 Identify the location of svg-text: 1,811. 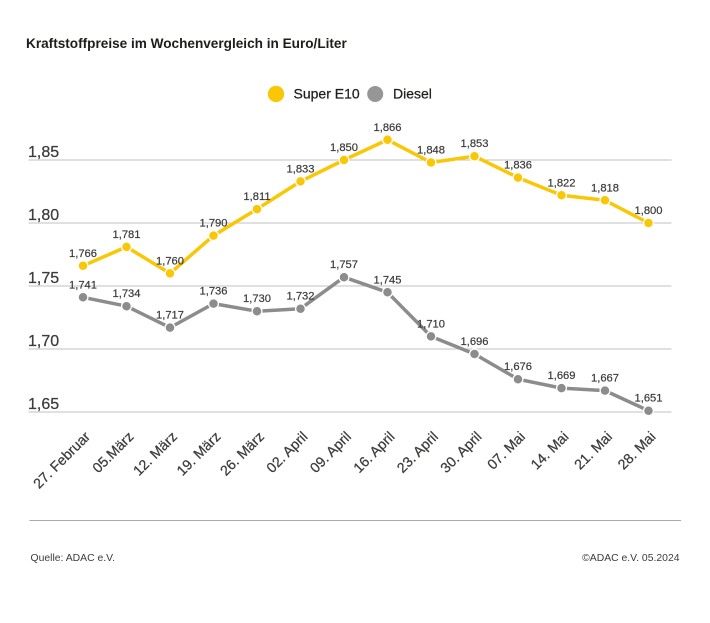
(256, 197).